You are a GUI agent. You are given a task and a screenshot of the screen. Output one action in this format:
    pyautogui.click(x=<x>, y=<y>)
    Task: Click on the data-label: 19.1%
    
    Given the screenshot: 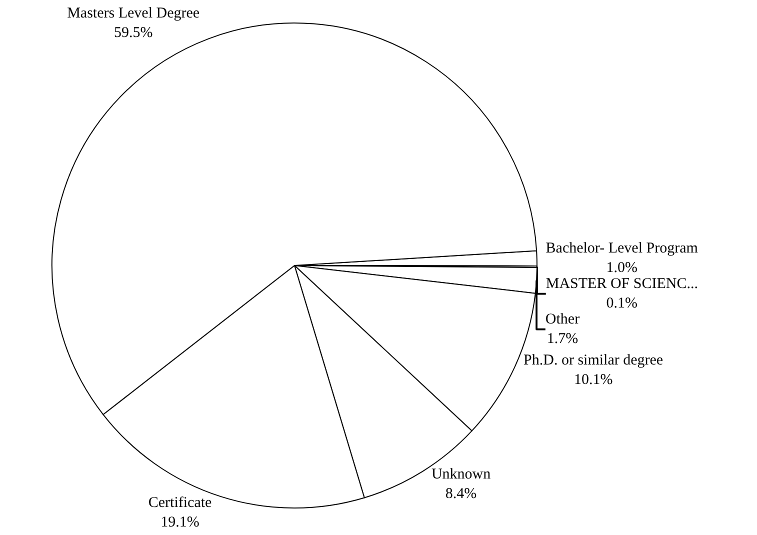 What is the action you would take?
    pyautogui.click(x=180, y=522)
    